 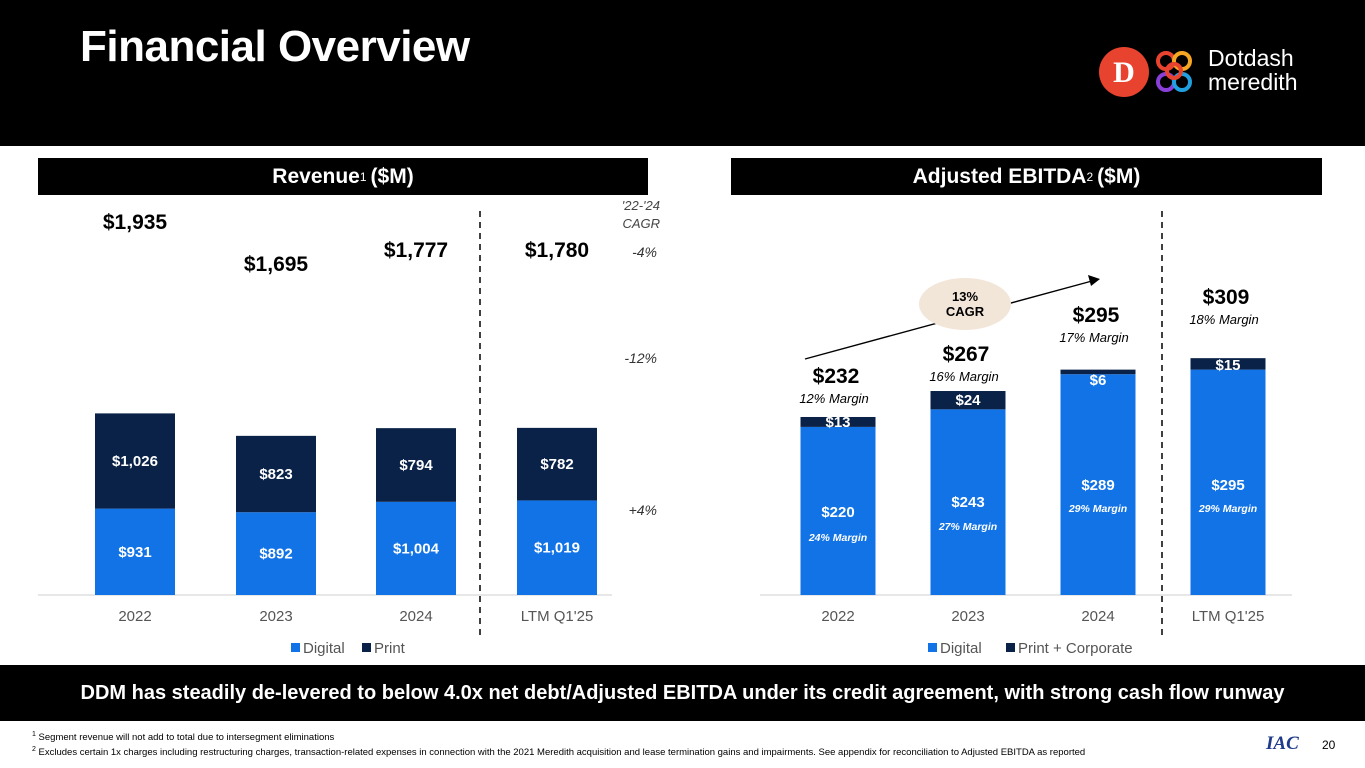 What do you see at coordinates (275, 46) in the screenshot?
I see `page-title: Financial Overview` at bounding box center [275, 46].